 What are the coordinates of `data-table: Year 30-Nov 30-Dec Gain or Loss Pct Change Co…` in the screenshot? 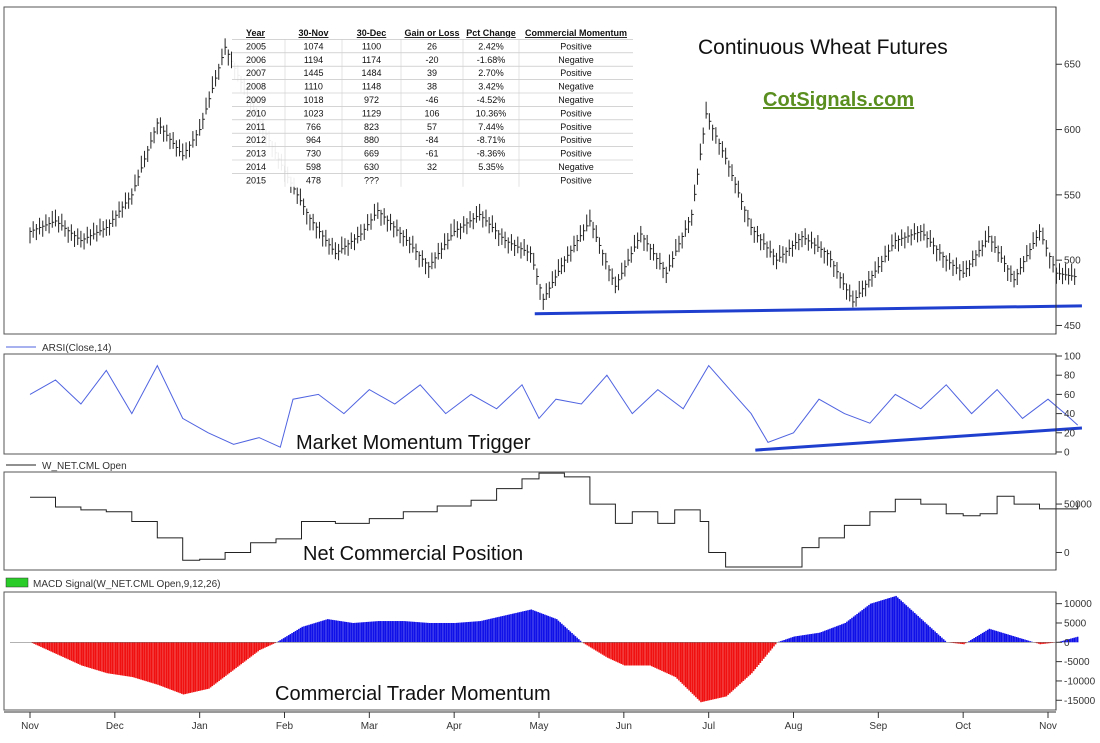 It's located at (432, 106).